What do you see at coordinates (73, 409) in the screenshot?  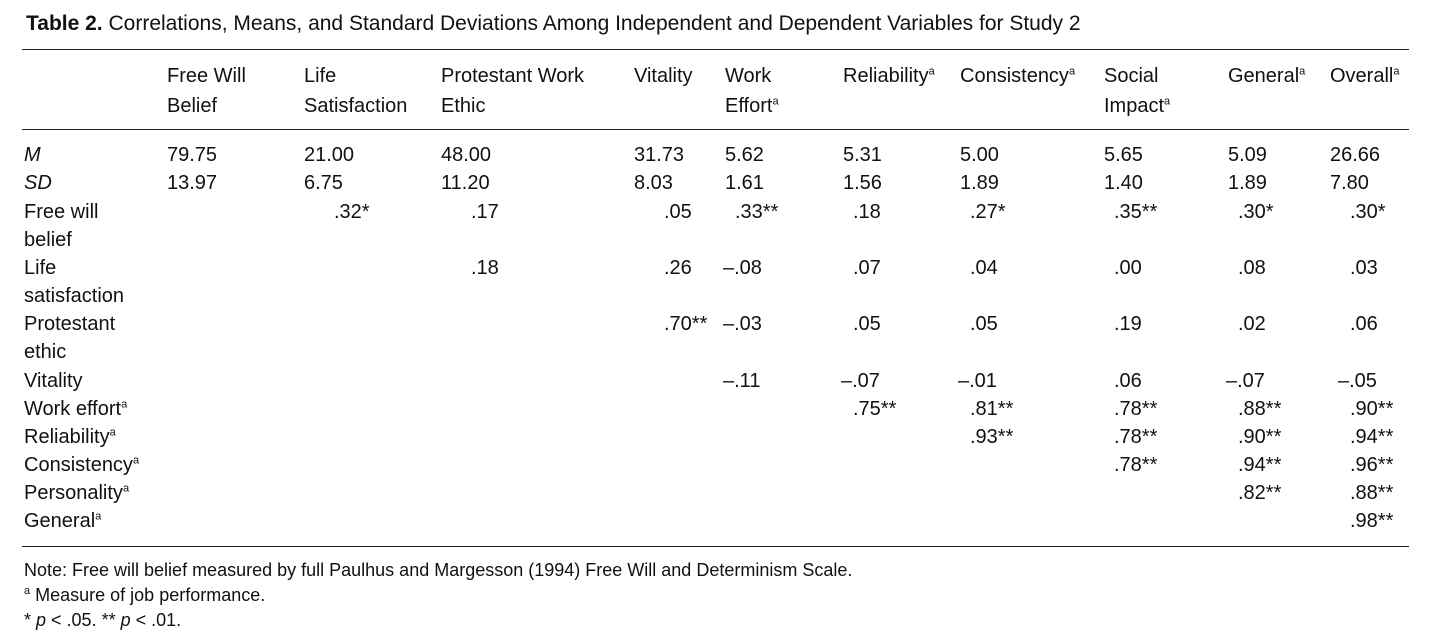 I see `row-label-text: Work effort` at bounding box center [73, 409].